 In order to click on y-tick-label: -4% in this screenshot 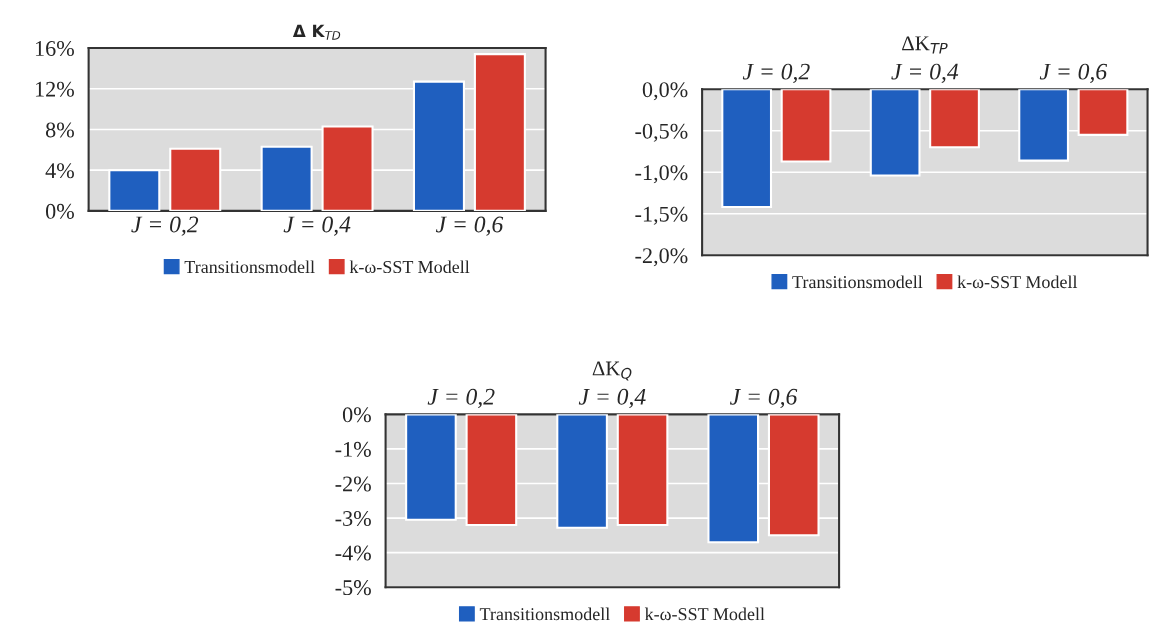, I will do `click(353, 553)`.